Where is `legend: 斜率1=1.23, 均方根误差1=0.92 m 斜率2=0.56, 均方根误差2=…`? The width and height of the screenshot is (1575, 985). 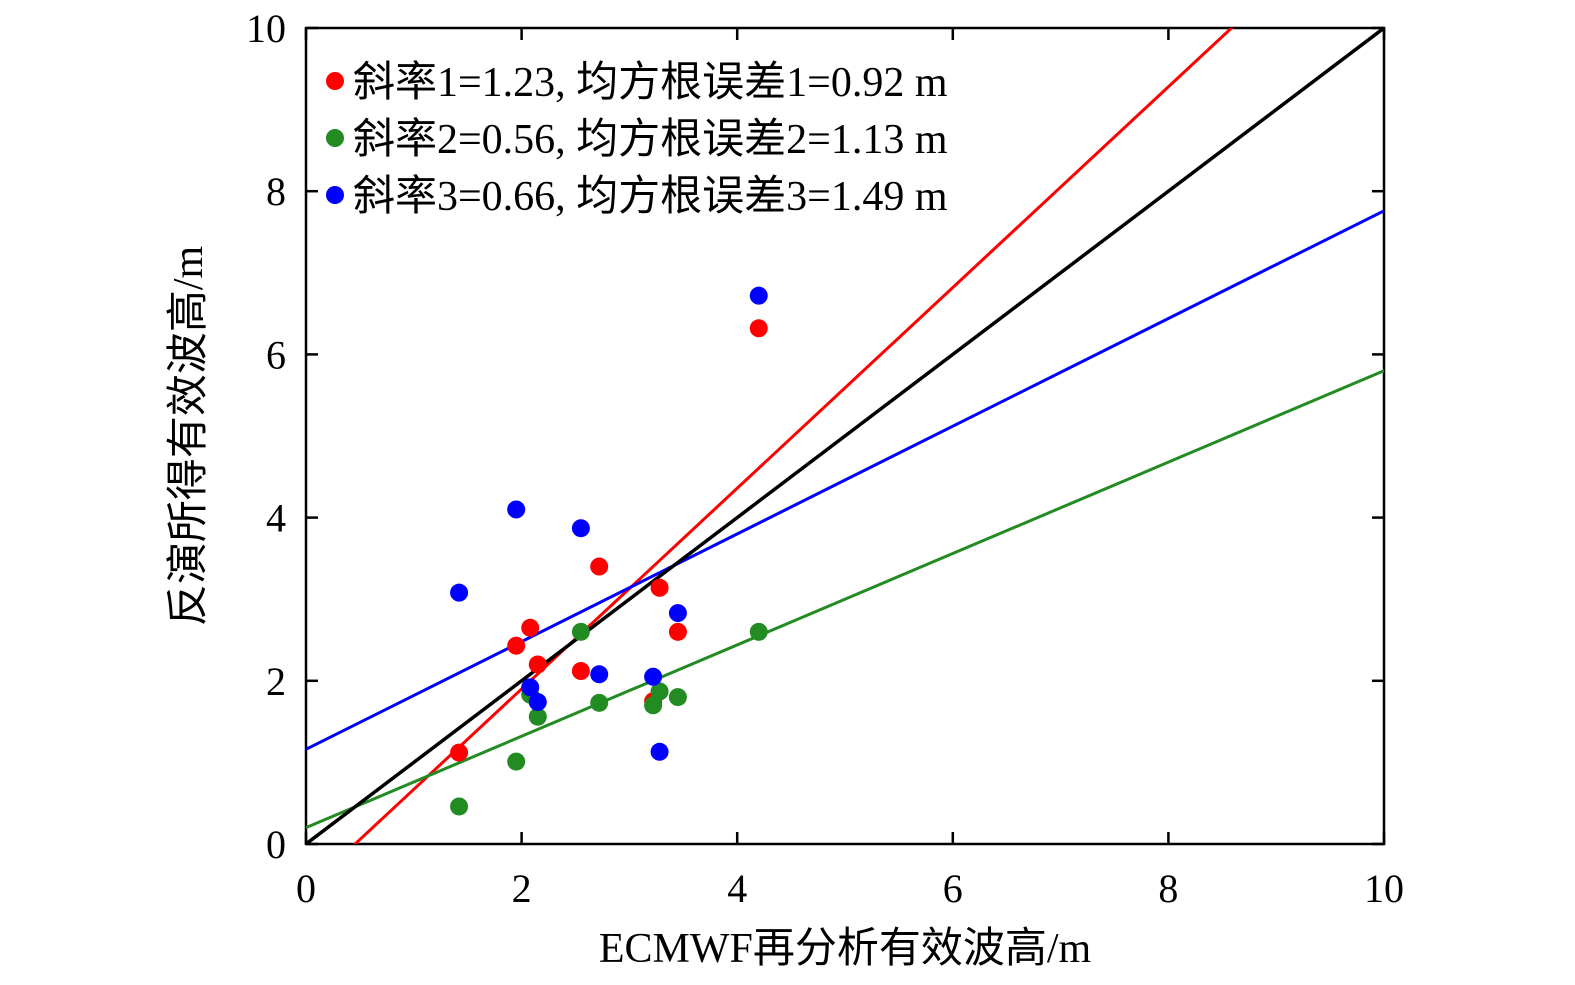 legend: 斜率1=1.23, 均方根误差1=0.92 m 斜率2=0.56, 均方根误差2=… is located at coordinates (637, 139).